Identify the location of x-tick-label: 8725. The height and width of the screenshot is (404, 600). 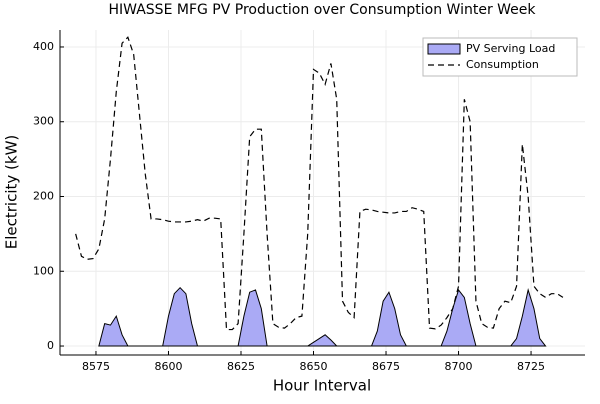
(531, 366).